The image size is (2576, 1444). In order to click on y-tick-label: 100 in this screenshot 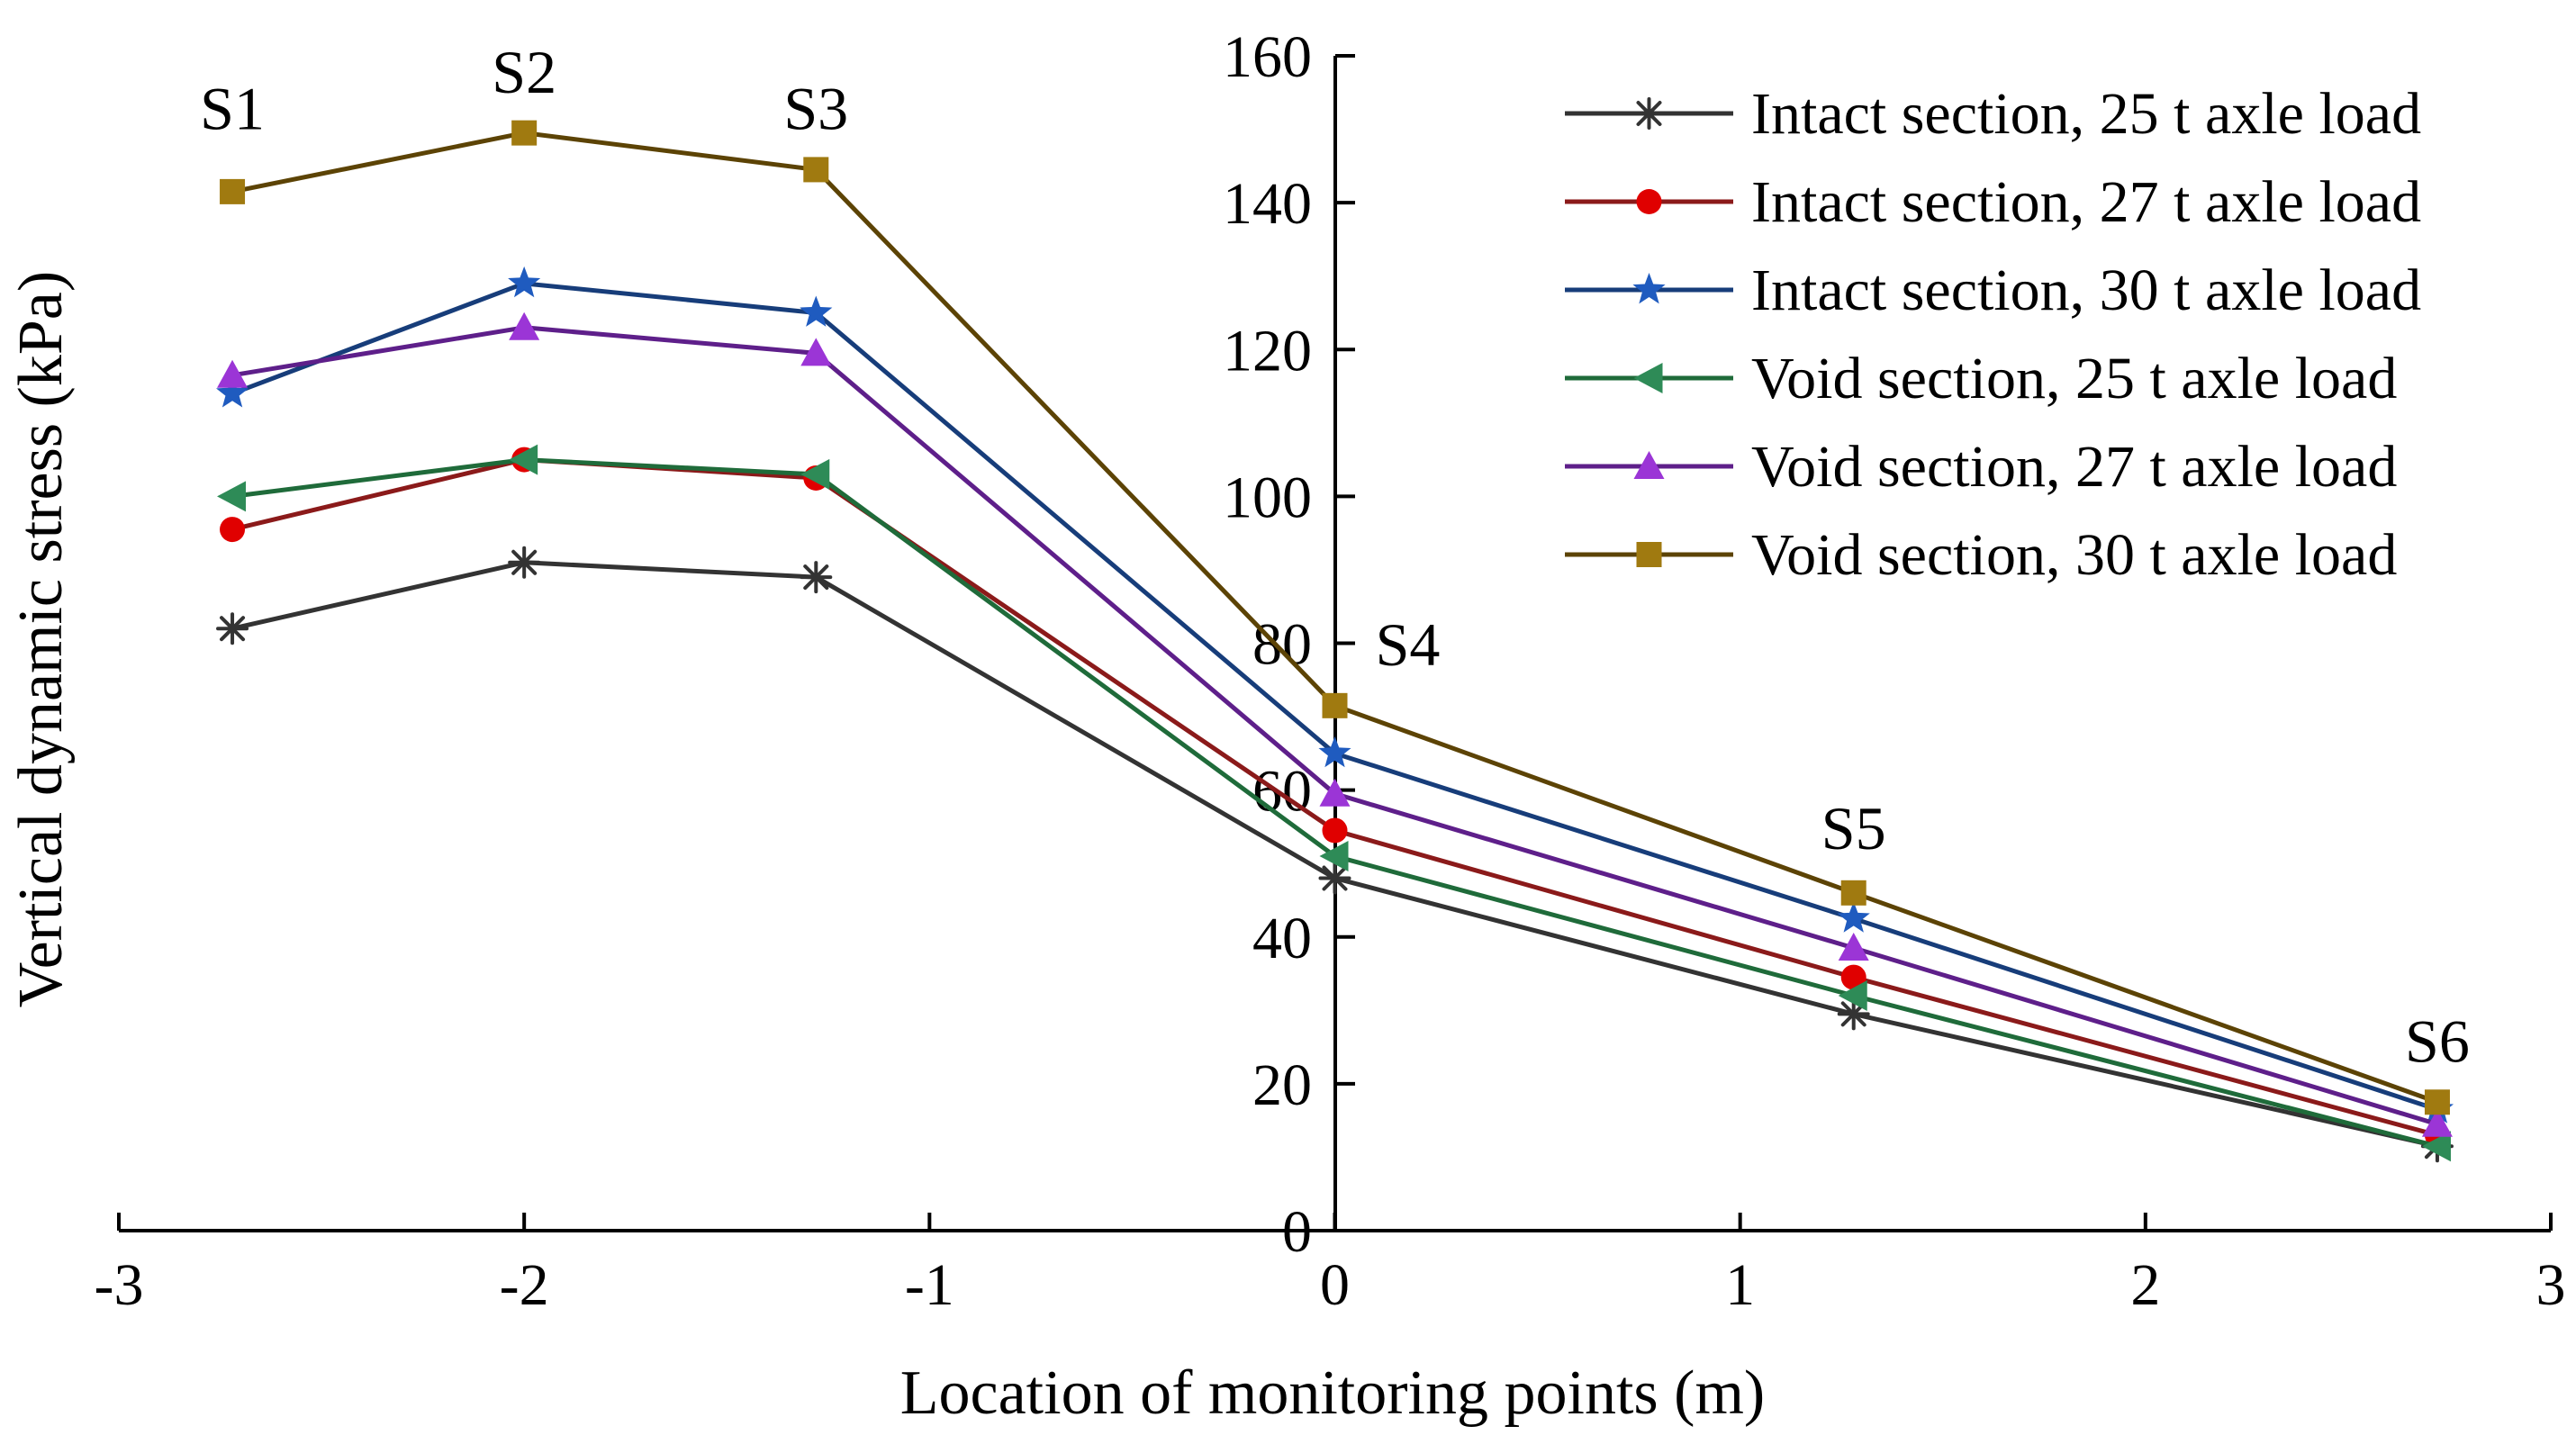, I will do `click(1267, 497)`.